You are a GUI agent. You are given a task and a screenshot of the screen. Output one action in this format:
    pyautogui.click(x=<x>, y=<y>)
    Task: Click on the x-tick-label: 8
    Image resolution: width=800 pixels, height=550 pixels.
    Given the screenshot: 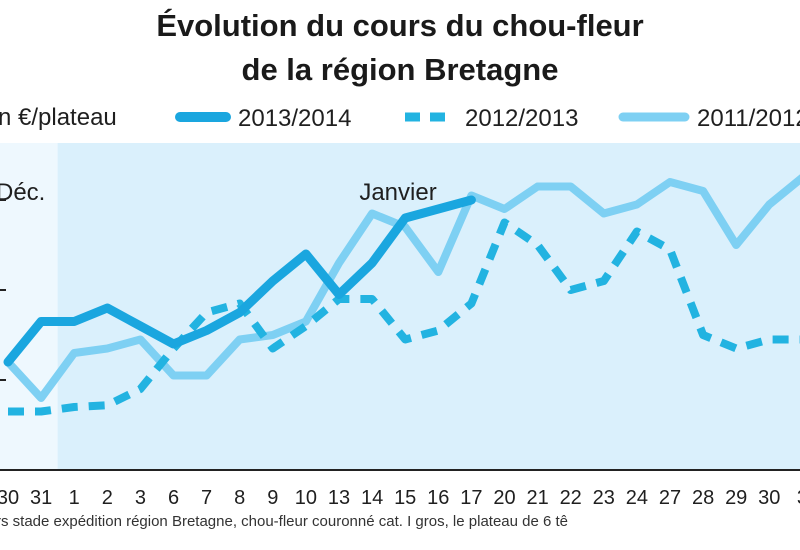 What is the action you would take?
    pyautogui.click(x=239, y=498)
    